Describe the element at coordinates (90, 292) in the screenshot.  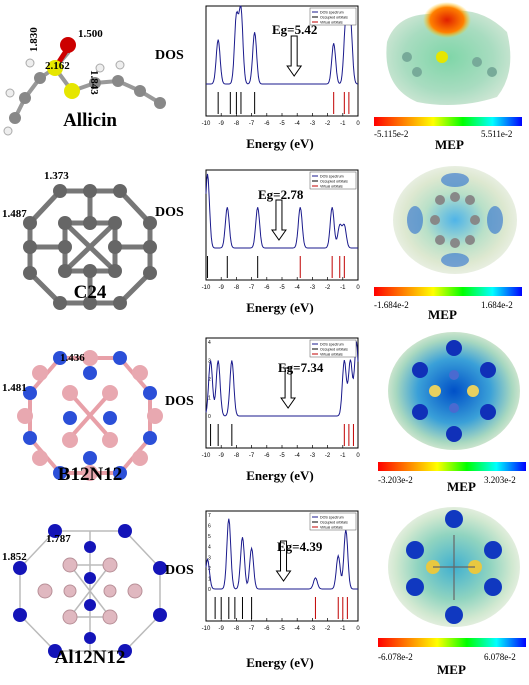
I see `molecule-name: C24` at that location.